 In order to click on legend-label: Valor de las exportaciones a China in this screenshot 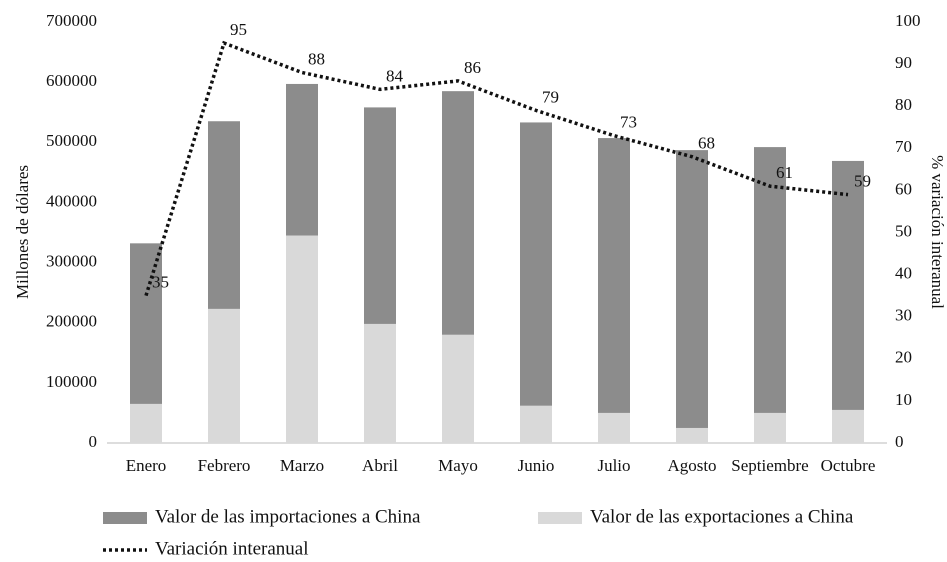, I will do `click(722, 516)`.